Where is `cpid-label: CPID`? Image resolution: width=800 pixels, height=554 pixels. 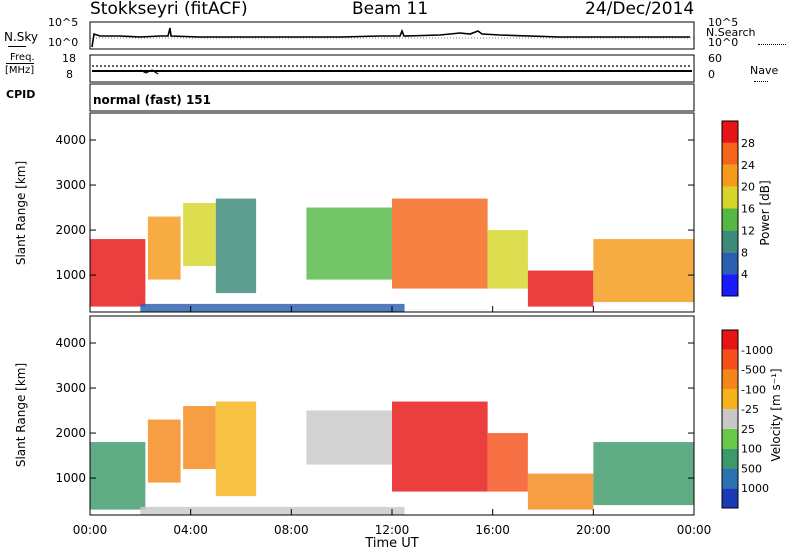 cpid-label: CPID is located at coordinates (21, 94).